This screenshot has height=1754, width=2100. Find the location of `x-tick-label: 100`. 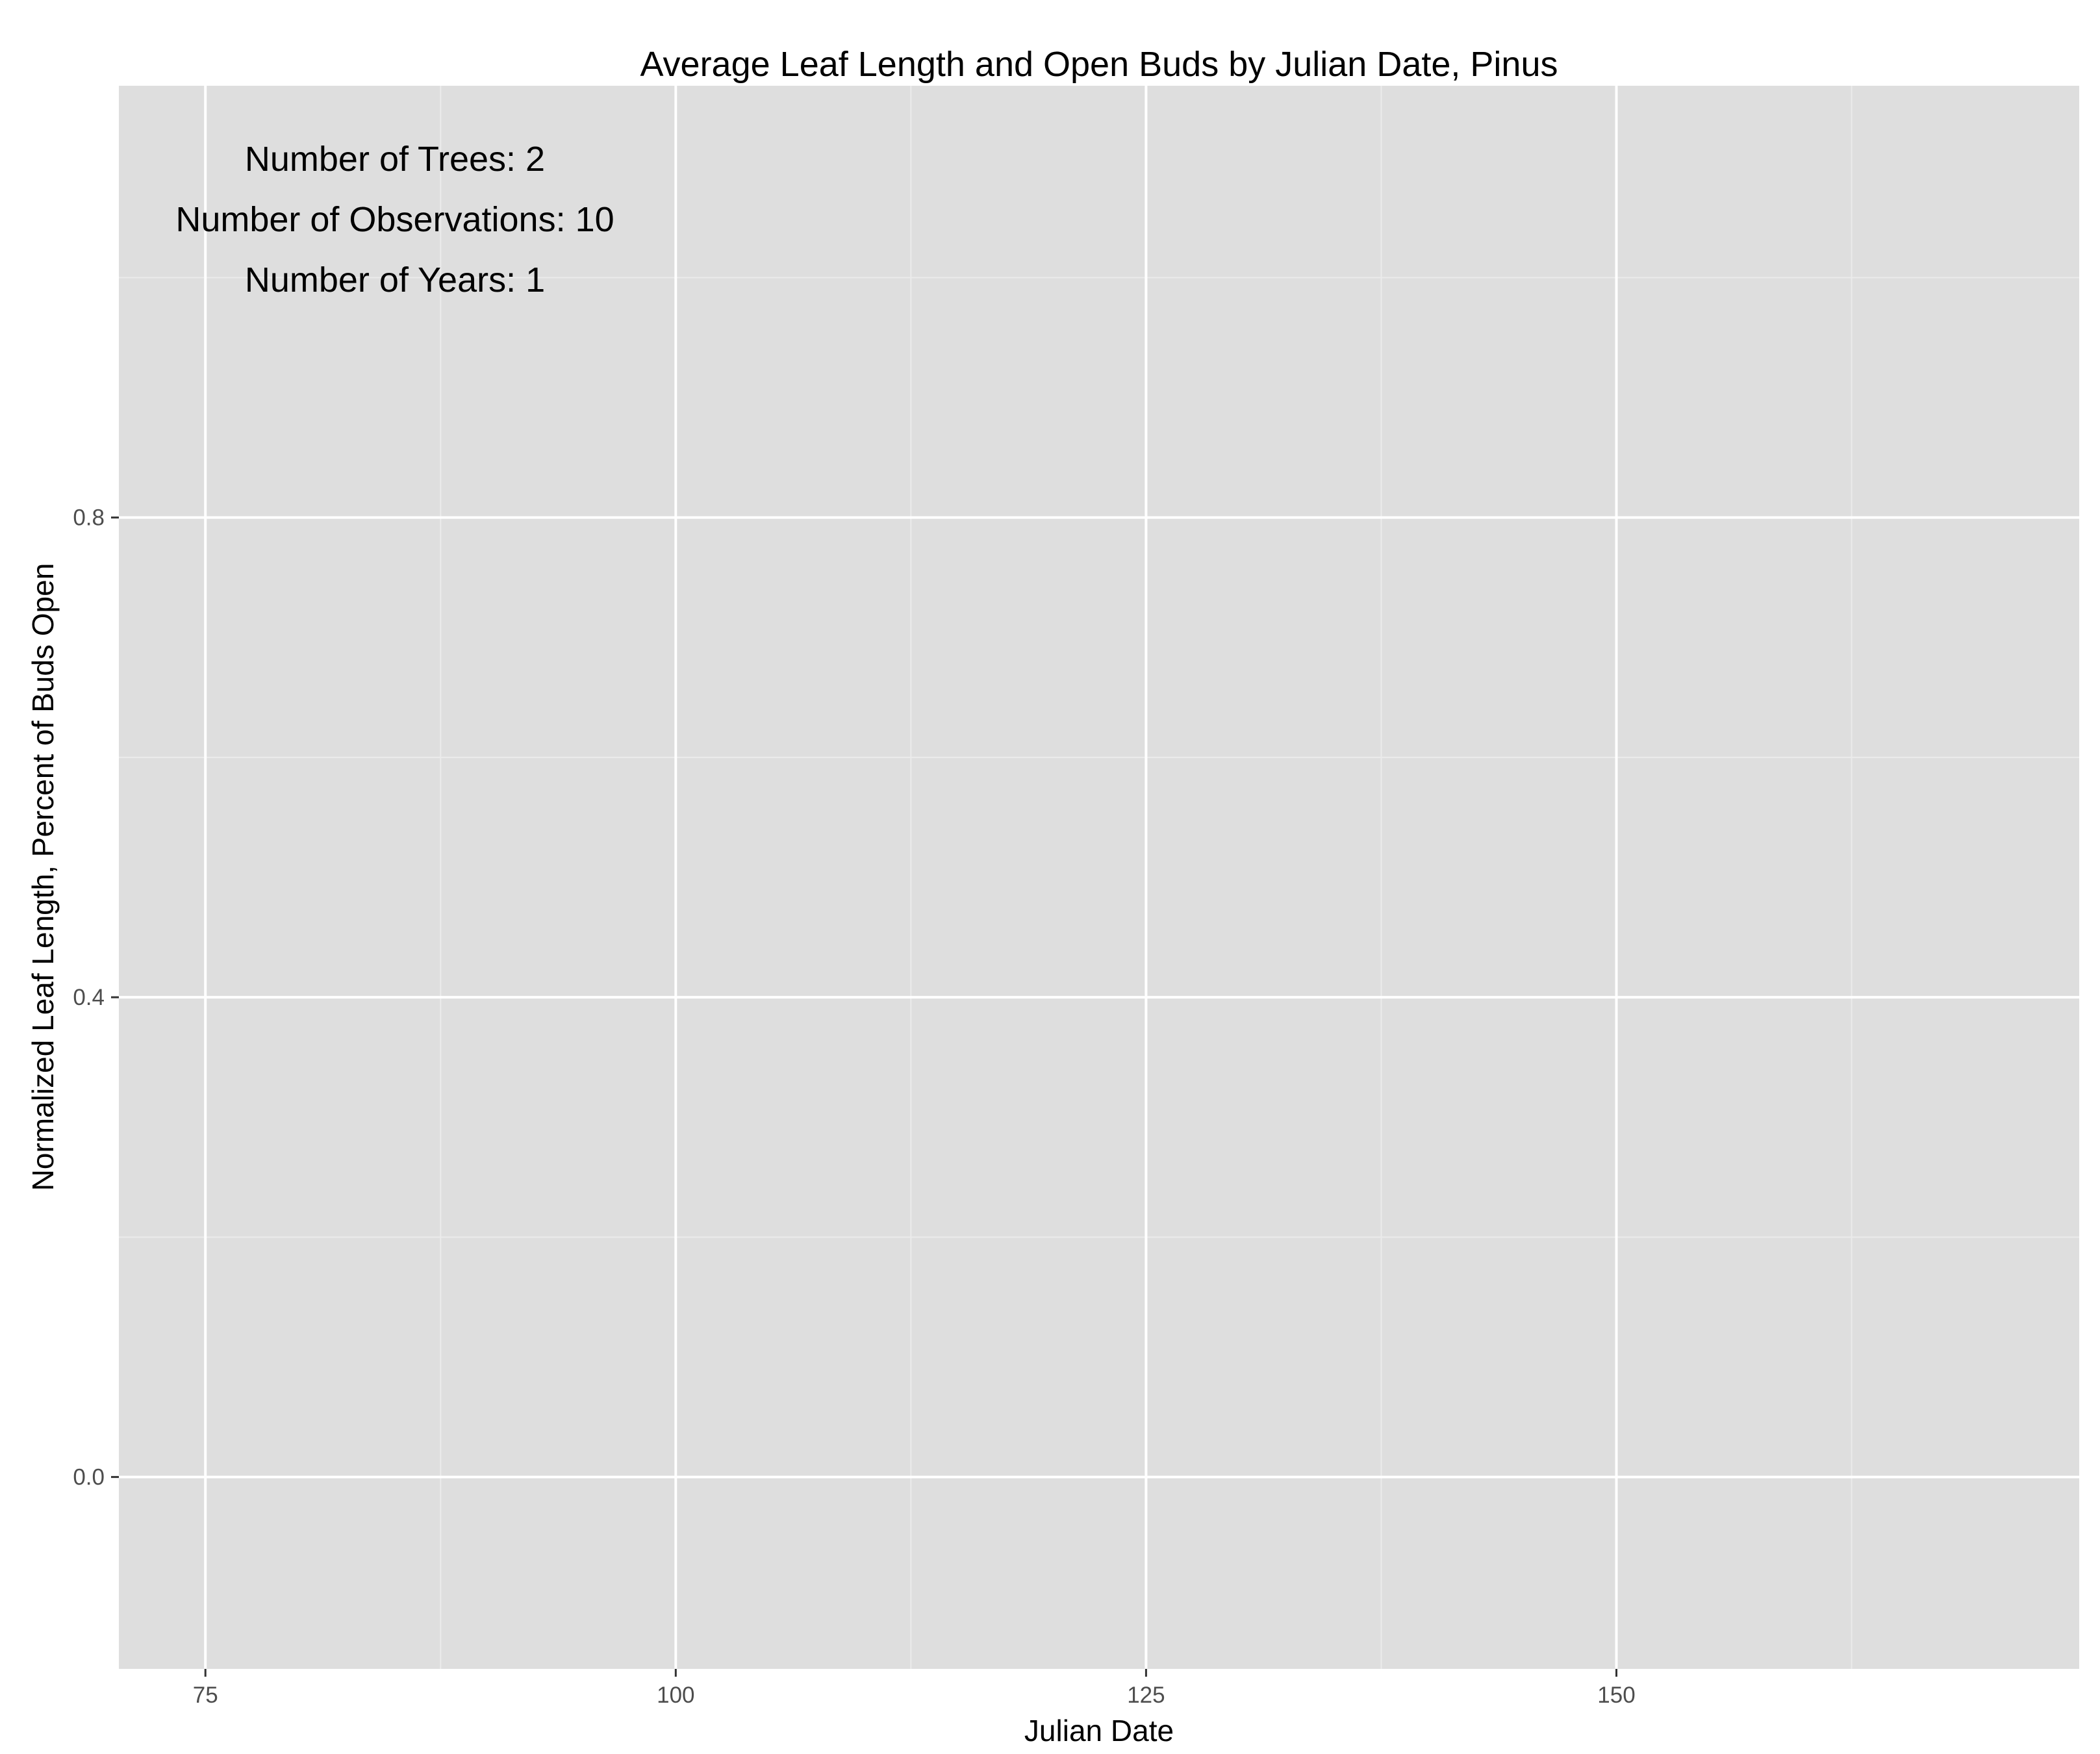

x-tick-label: 100 is located at coordinates (675, 1696).